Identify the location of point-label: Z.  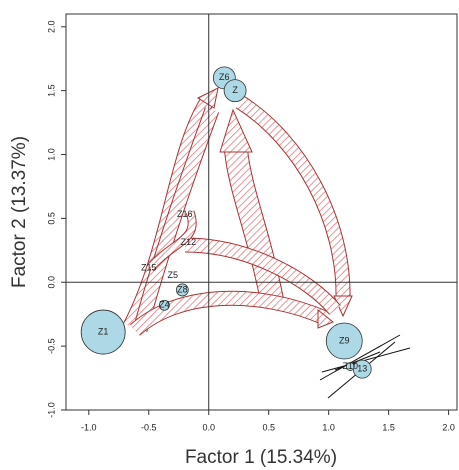
(235, 90).